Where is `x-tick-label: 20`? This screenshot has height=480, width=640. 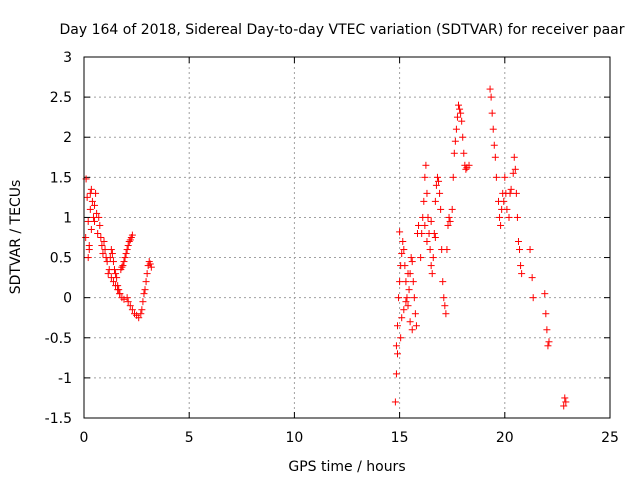 x-tick-label: 20 is located at coordinates (505, 438).